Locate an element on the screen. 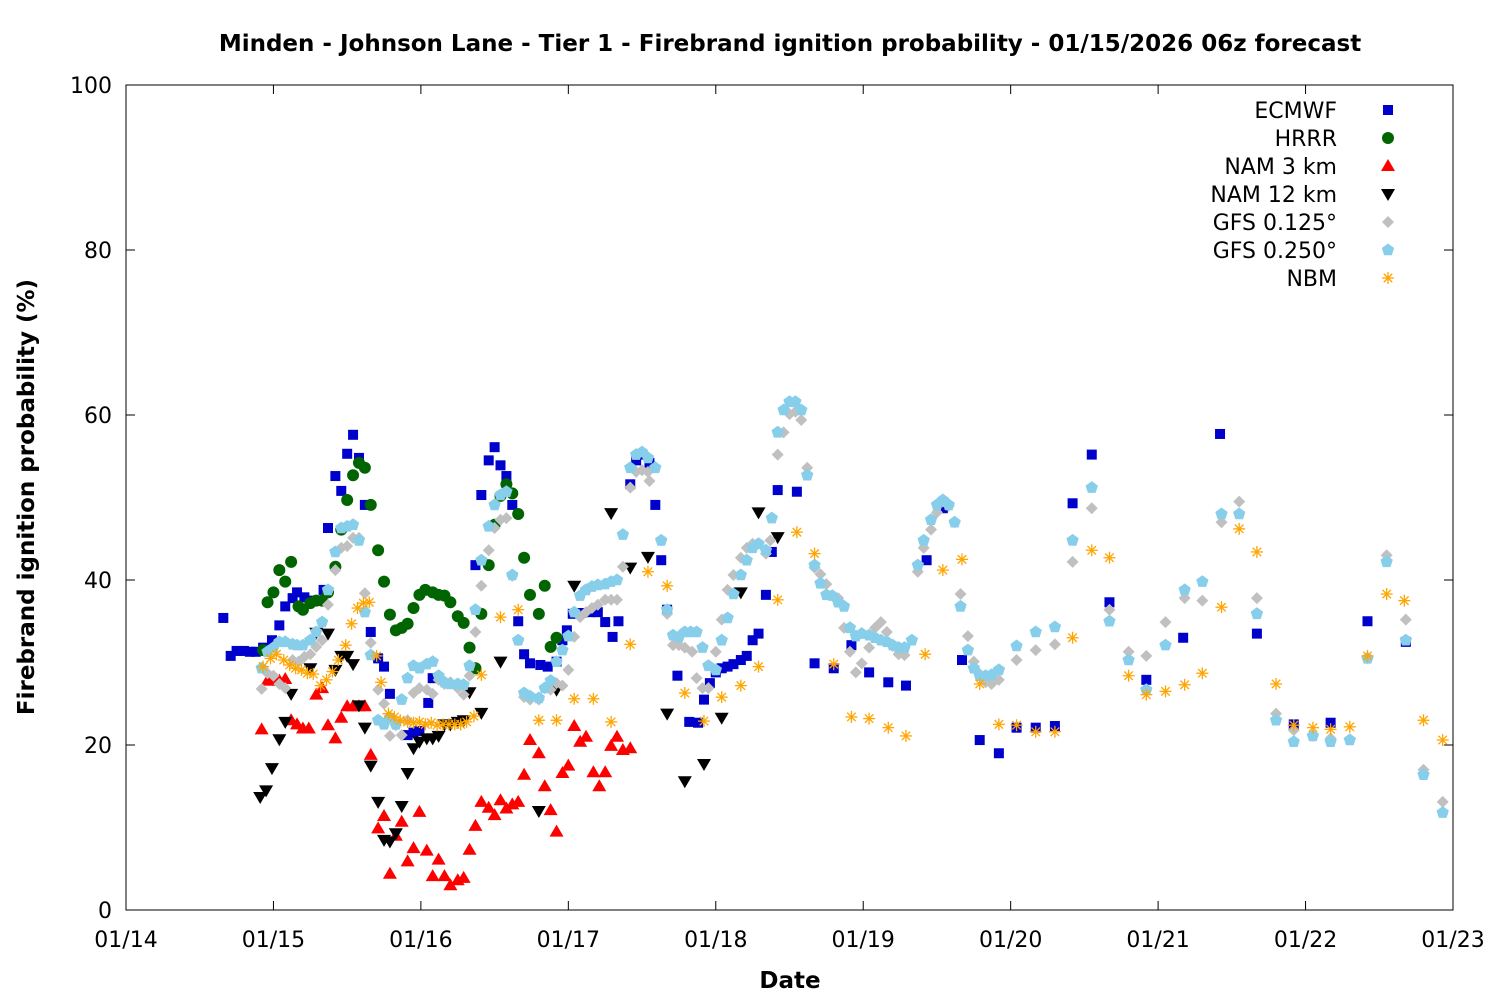  x-tick-label: 01/20 is located at coordinates (1010, 940).